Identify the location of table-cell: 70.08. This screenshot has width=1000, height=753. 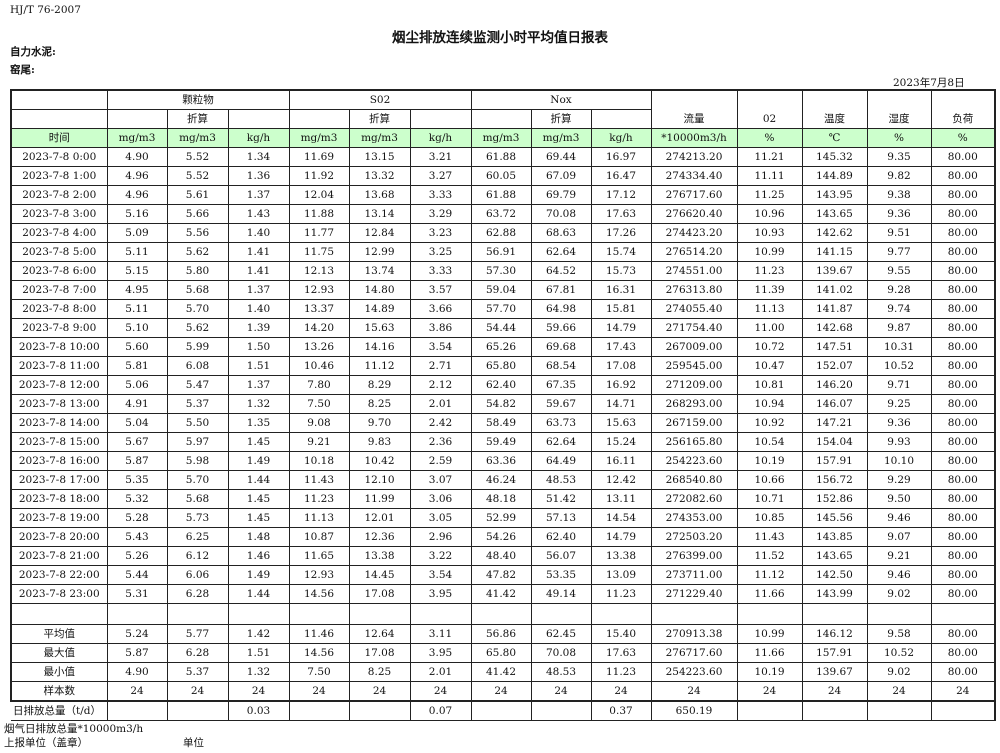
(561, 653).